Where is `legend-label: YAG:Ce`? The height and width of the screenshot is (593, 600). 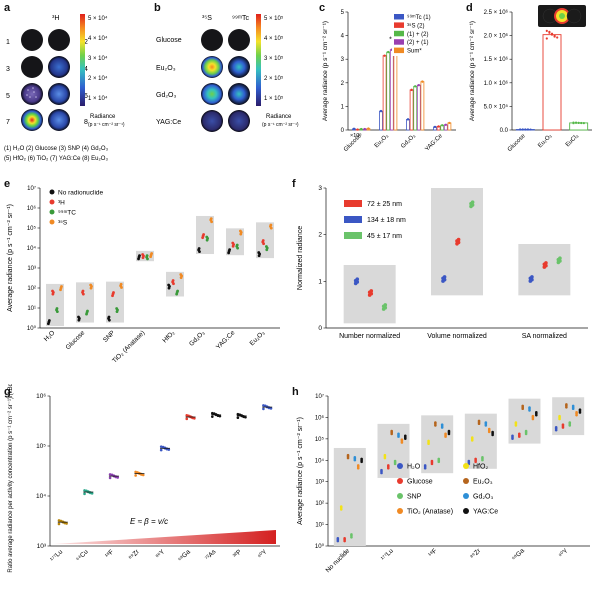
legend-label: YAG:Ce is located at coordinates (485, 512).